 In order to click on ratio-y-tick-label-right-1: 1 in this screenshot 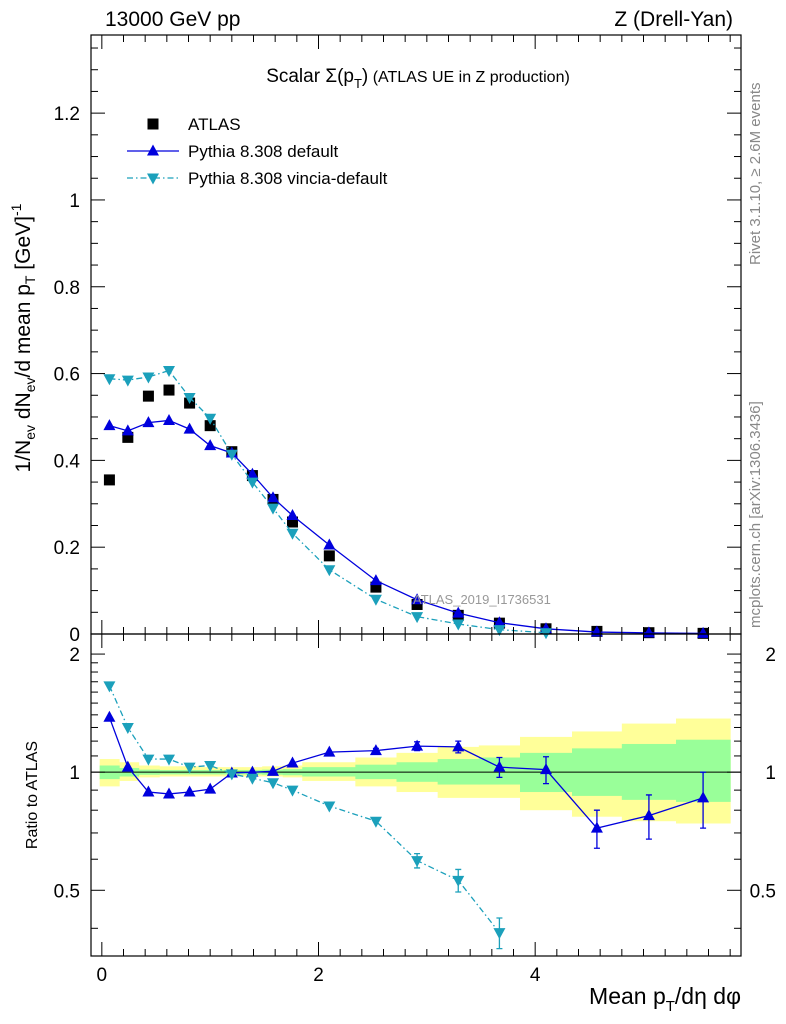, I will do `click(770, 773)`.